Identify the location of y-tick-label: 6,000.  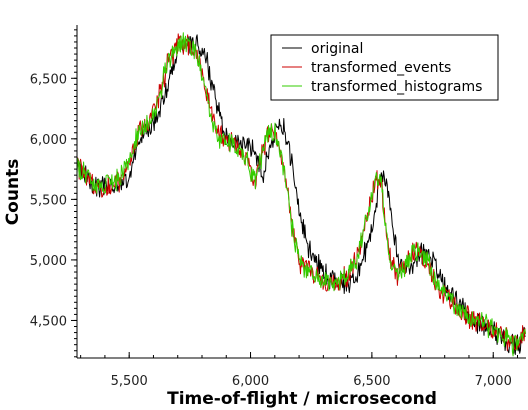
(48, 140).